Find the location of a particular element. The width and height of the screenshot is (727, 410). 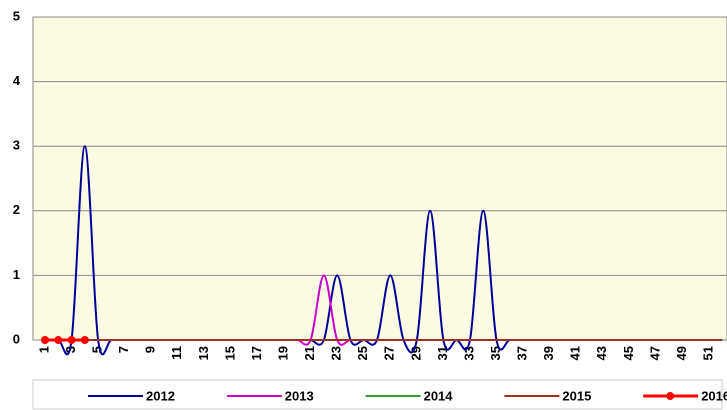

x-tick-label: 51 is located at coordinates (707, 353).